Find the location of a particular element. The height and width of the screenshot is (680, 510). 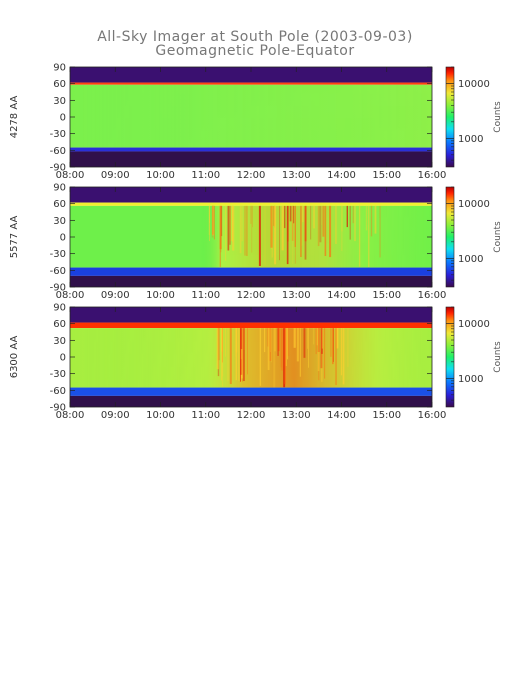

x-tick-label: 16:00 is located at coordinates (432, 415).